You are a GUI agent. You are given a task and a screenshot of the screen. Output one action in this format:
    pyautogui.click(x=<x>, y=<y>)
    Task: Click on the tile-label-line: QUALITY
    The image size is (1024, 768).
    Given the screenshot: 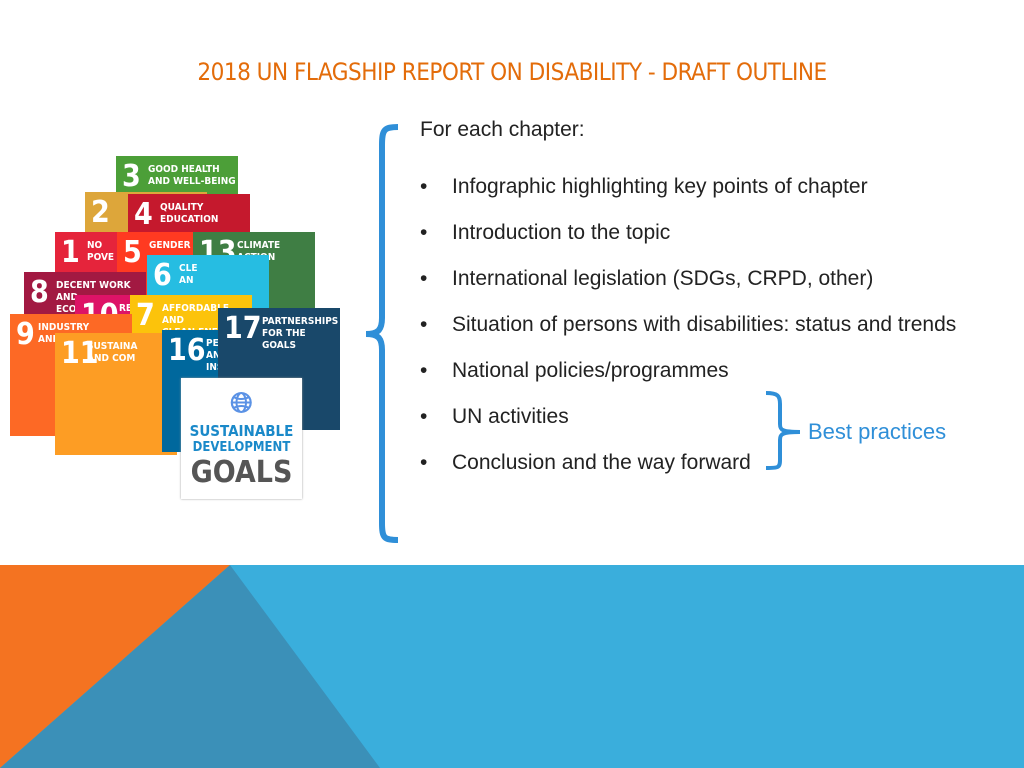 What is the action you would take?
    pyautogui.click(x=182, y=207)
    